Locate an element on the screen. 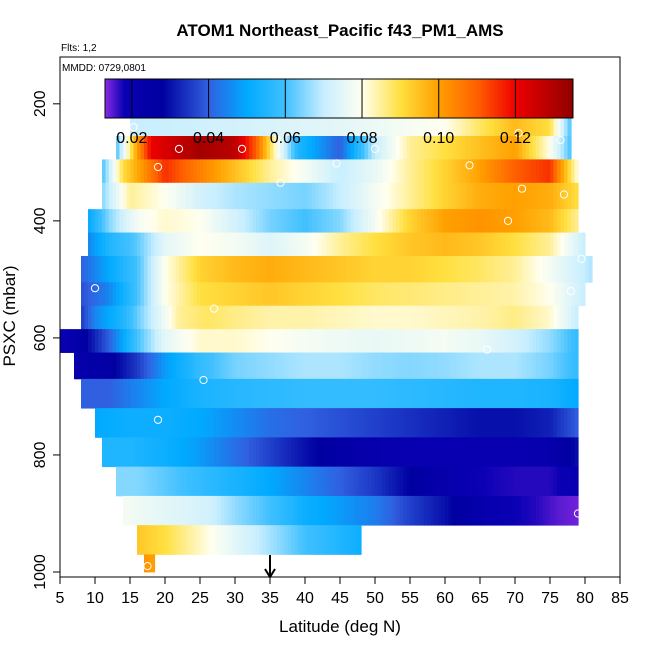 Image resolution: width=650 pixels, height=650 pixels. x-tick-label: 30 is located at coordinates (235, 598).